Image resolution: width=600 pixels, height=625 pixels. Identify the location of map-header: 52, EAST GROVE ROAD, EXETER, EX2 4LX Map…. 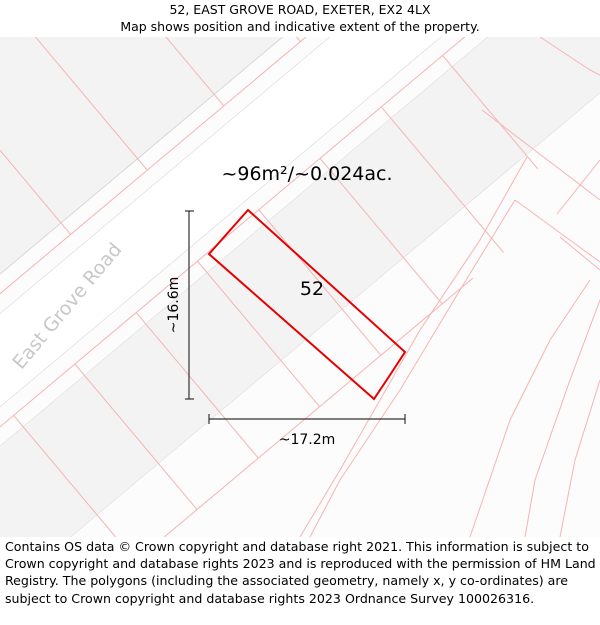
(300, 19).